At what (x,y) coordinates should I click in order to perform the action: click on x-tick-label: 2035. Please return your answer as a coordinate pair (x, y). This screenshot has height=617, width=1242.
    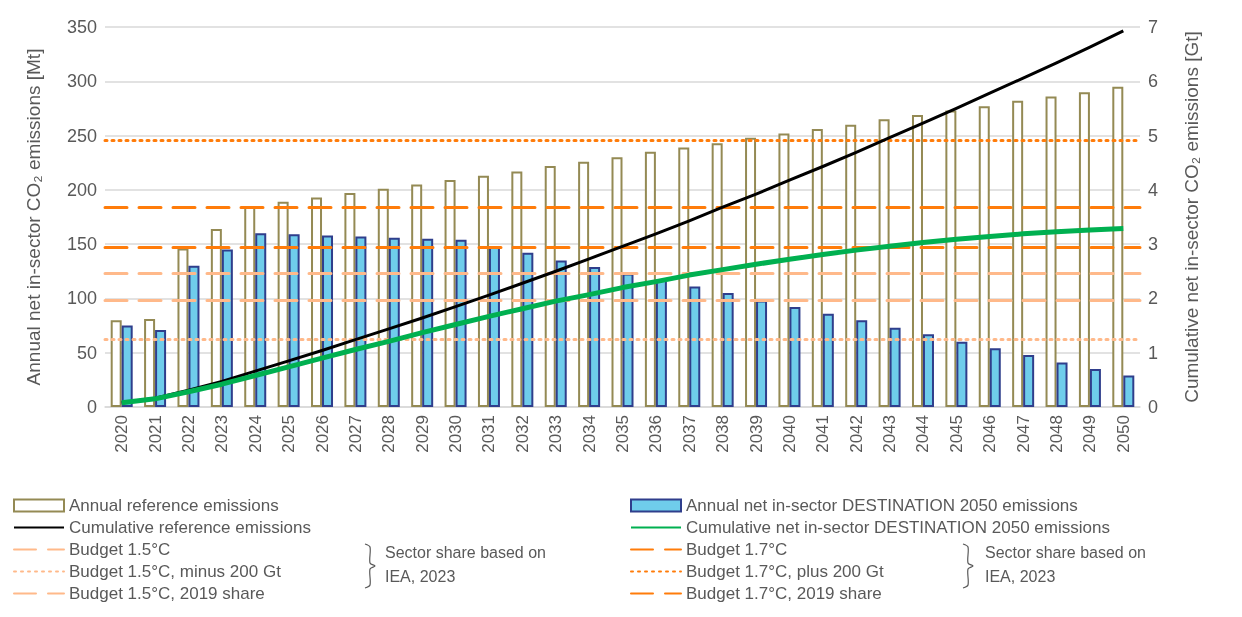
    Looking at the image, I should click on (622, 434).